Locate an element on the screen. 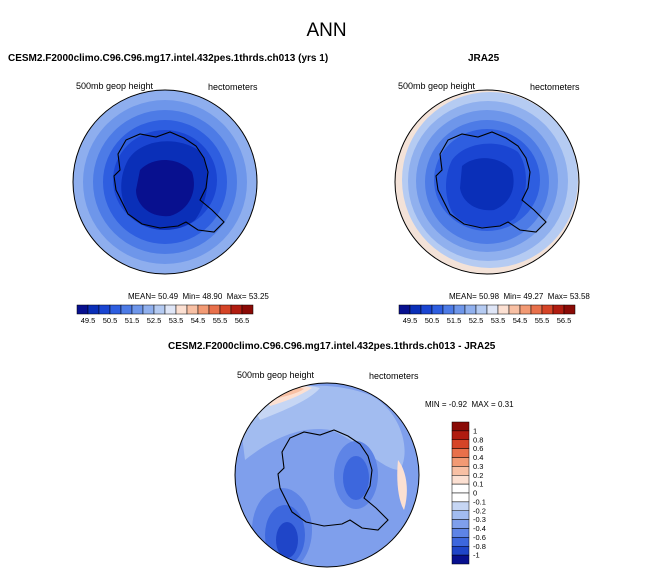  panel-3-colorbar-tick-label: -0.3 is located at coordinates (479, 519).